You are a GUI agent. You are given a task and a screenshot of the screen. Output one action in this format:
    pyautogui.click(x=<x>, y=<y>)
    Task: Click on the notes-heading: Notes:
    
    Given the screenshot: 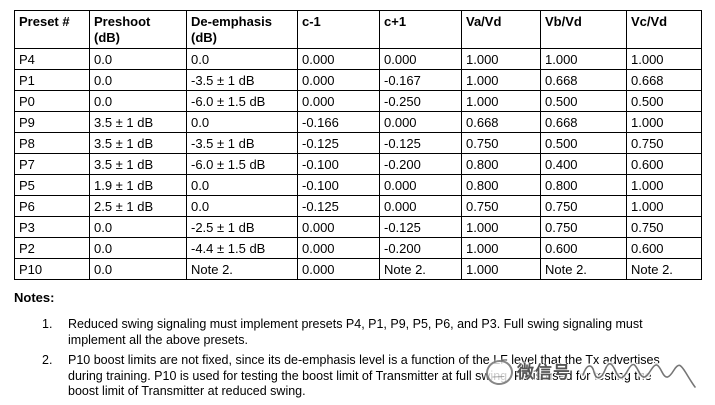 What is the action you would take?
    pyautogui.click(x=34, y=297)
    